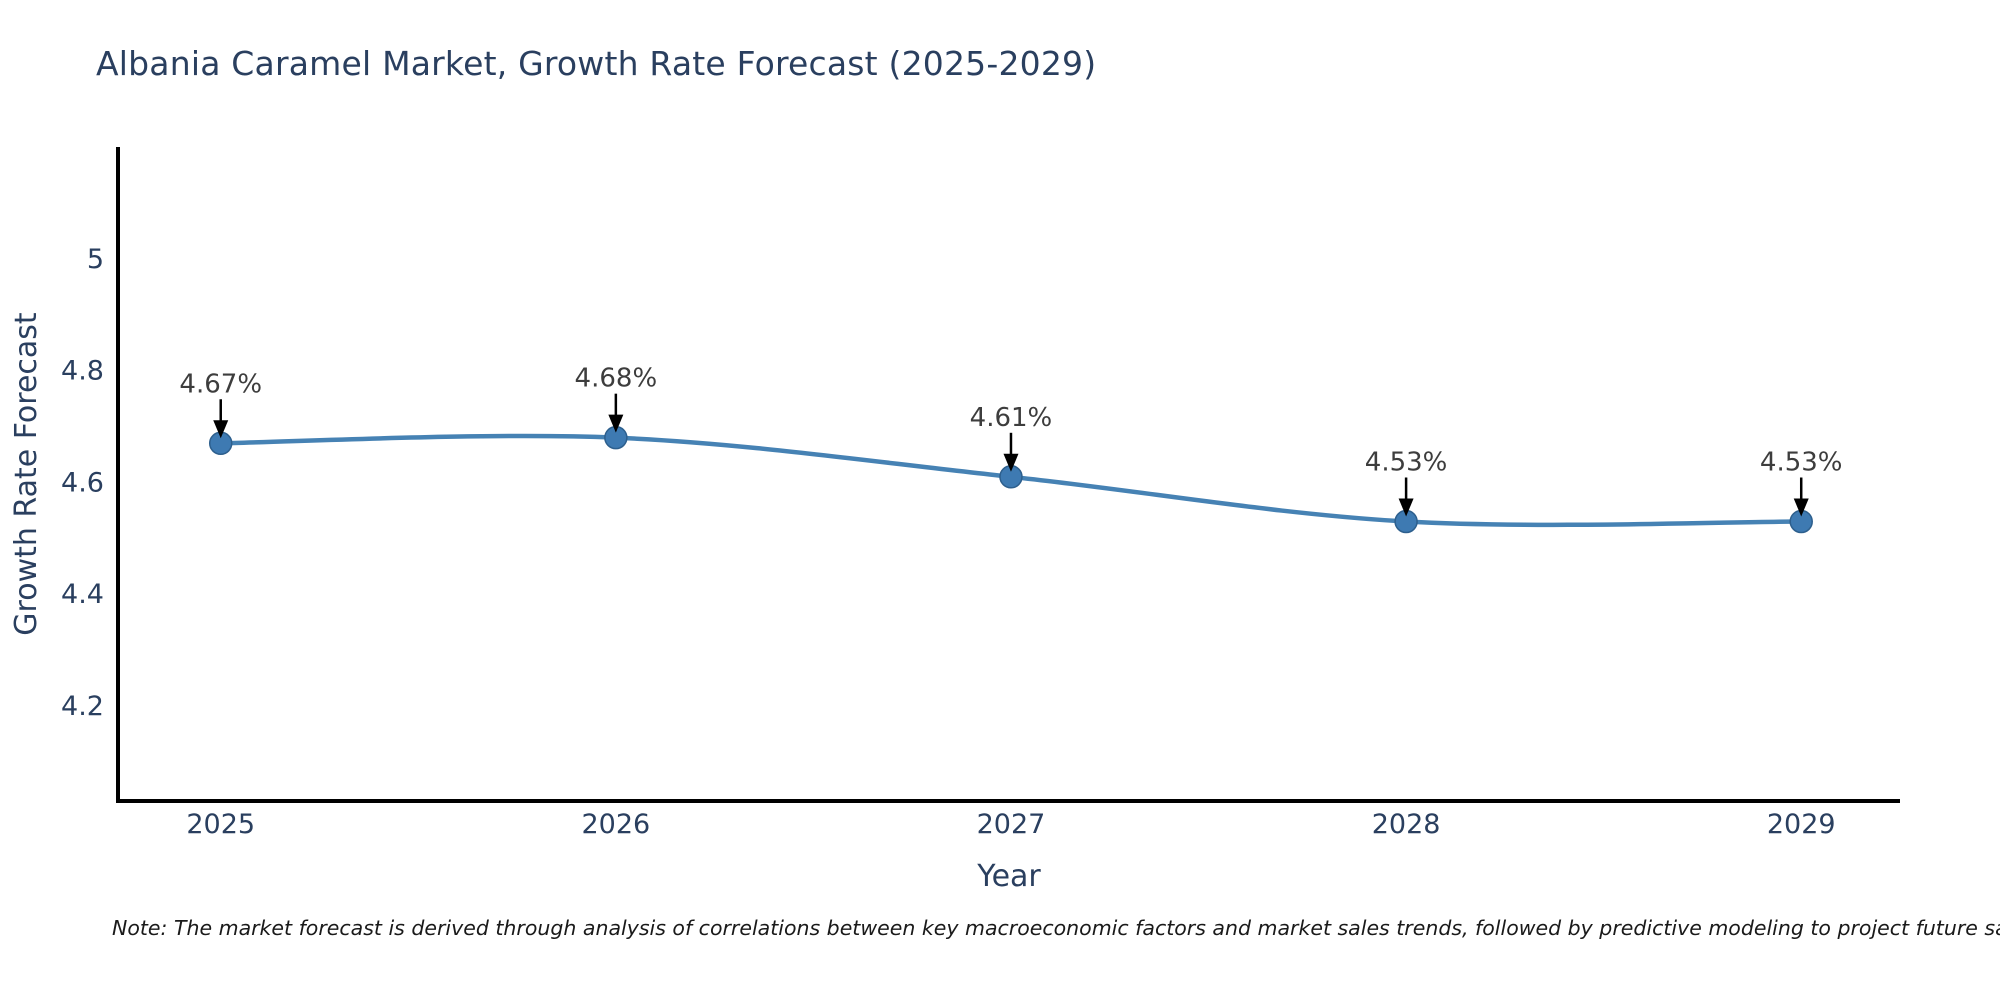  What do you see at coordinates (615, 824) in the screenshot?
I see `x-tick-label: 2026` at bounding box center [615, 824].